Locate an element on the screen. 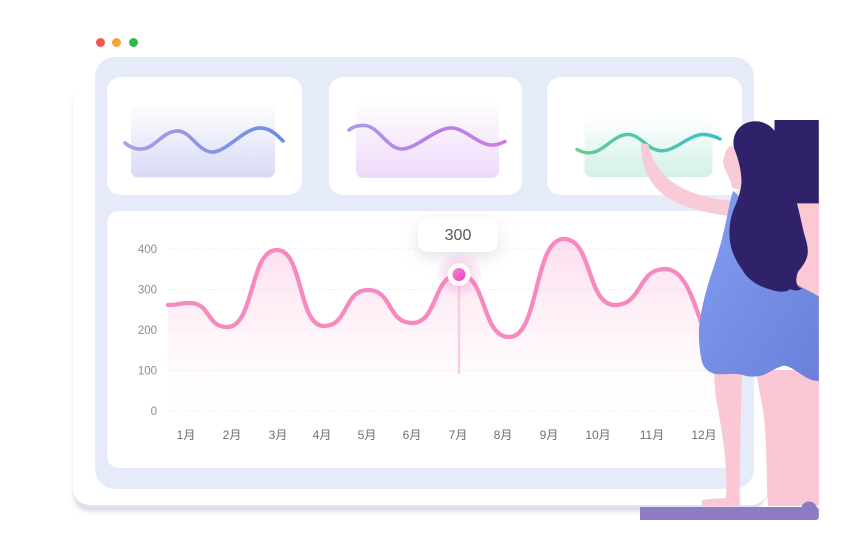 The image size is (845, 533). svg-text: 100 is located at coordinates (147, 372).